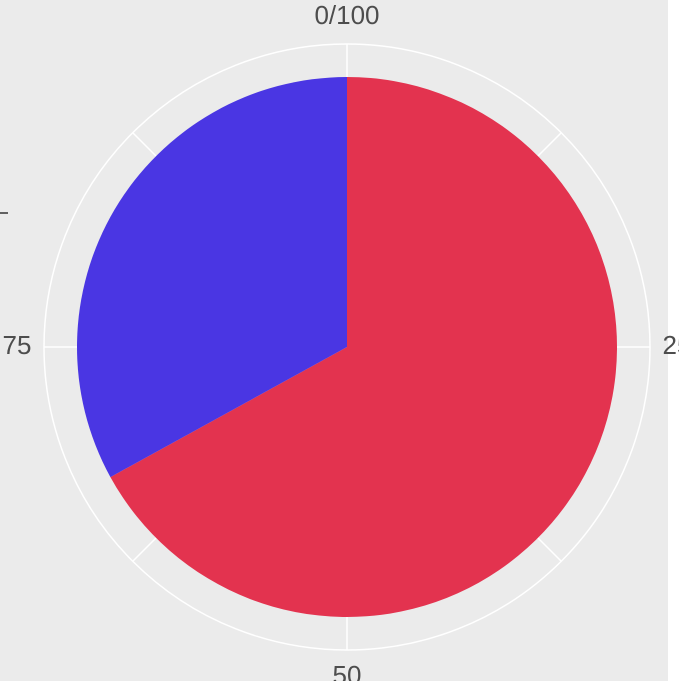  I want to click on tick-label-50: 50, so click(347, 670).